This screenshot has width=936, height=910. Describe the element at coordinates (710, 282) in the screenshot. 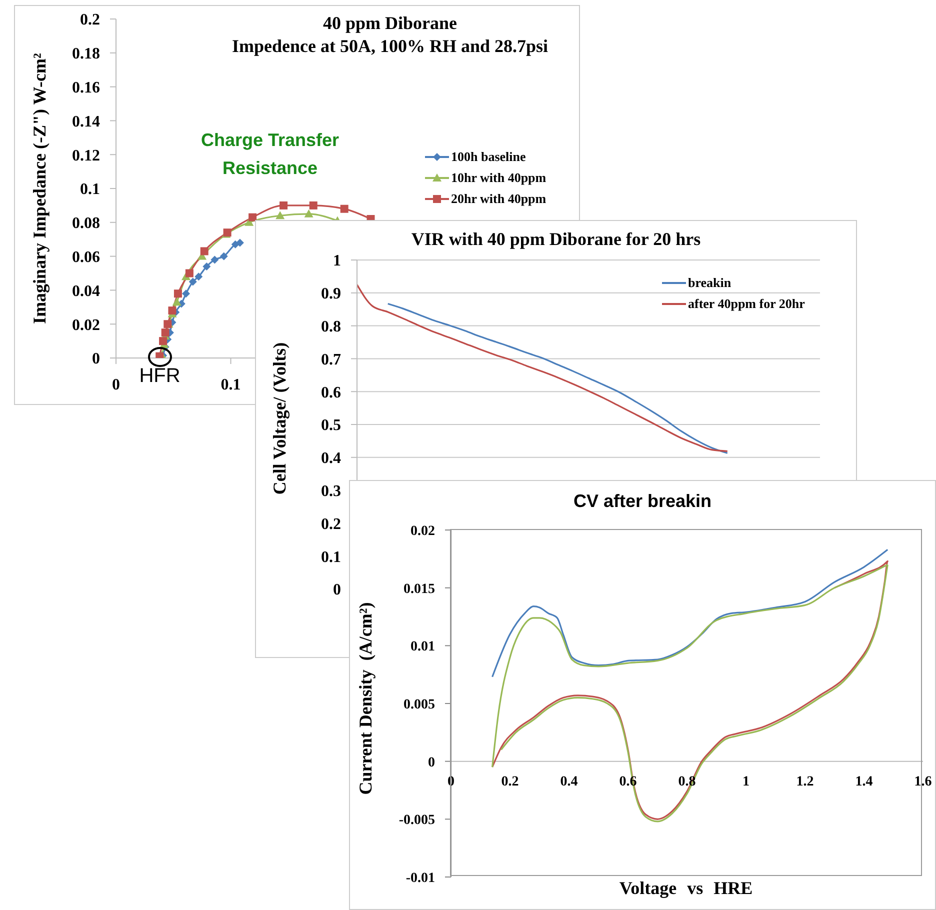

I see `legend-label: breakin` at that location.